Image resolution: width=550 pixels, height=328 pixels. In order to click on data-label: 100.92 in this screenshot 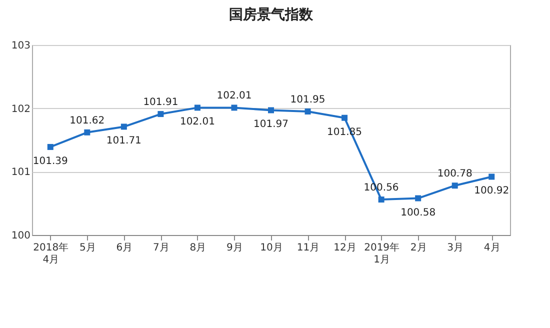, I will do `click(492, 191)`.